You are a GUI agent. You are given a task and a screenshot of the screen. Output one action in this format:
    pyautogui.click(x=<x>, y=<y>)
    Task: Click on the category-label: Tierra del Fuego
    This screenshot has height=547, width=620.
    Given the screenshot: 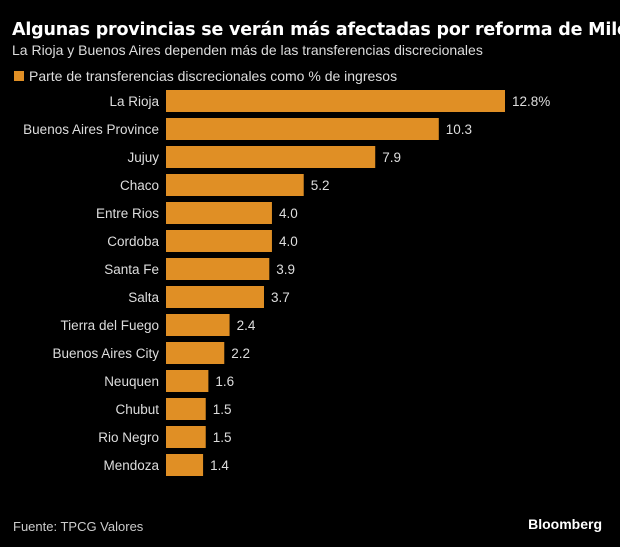 What is the action you would take?
    pyautogui.click(x=109, y=325)
    